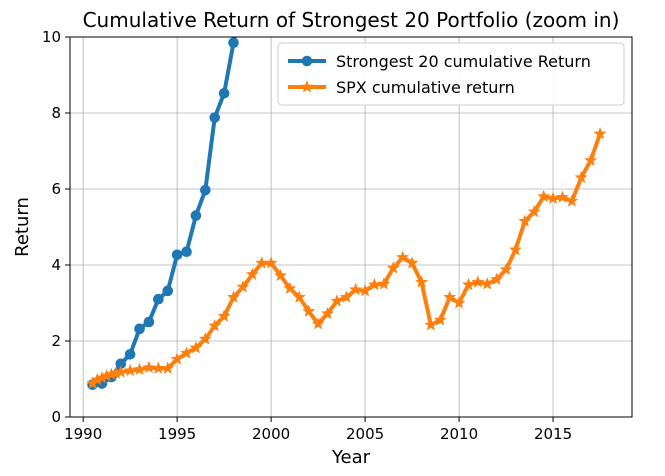 This screenshot has height=476, width=665. I want to click on y-tick-label: 6, so click(56, 189).